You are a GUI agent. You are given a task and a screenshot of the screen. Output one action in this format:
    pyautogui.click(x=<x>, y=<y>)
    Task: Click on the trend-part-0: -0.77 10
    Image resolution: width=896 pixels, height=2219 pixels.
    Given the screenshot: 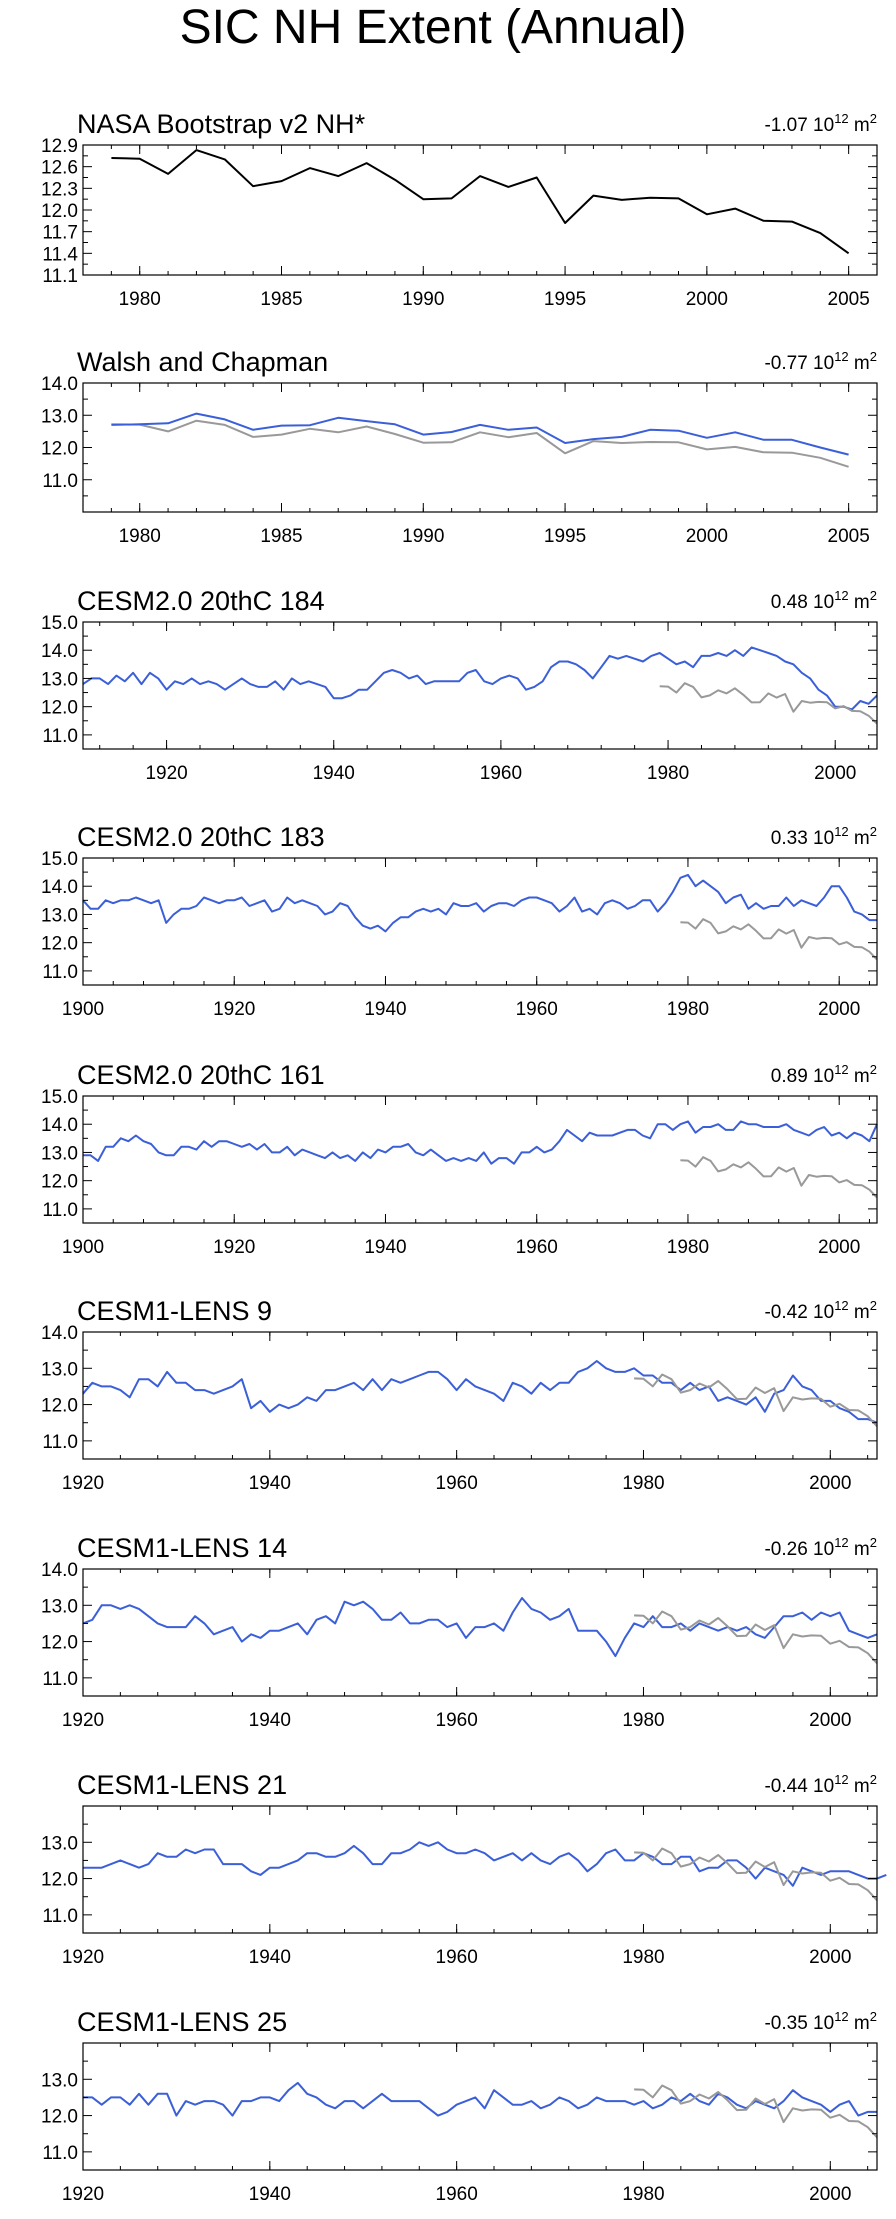 What is the action you would take?
    pyautogui.click(x=799, y=363)
    